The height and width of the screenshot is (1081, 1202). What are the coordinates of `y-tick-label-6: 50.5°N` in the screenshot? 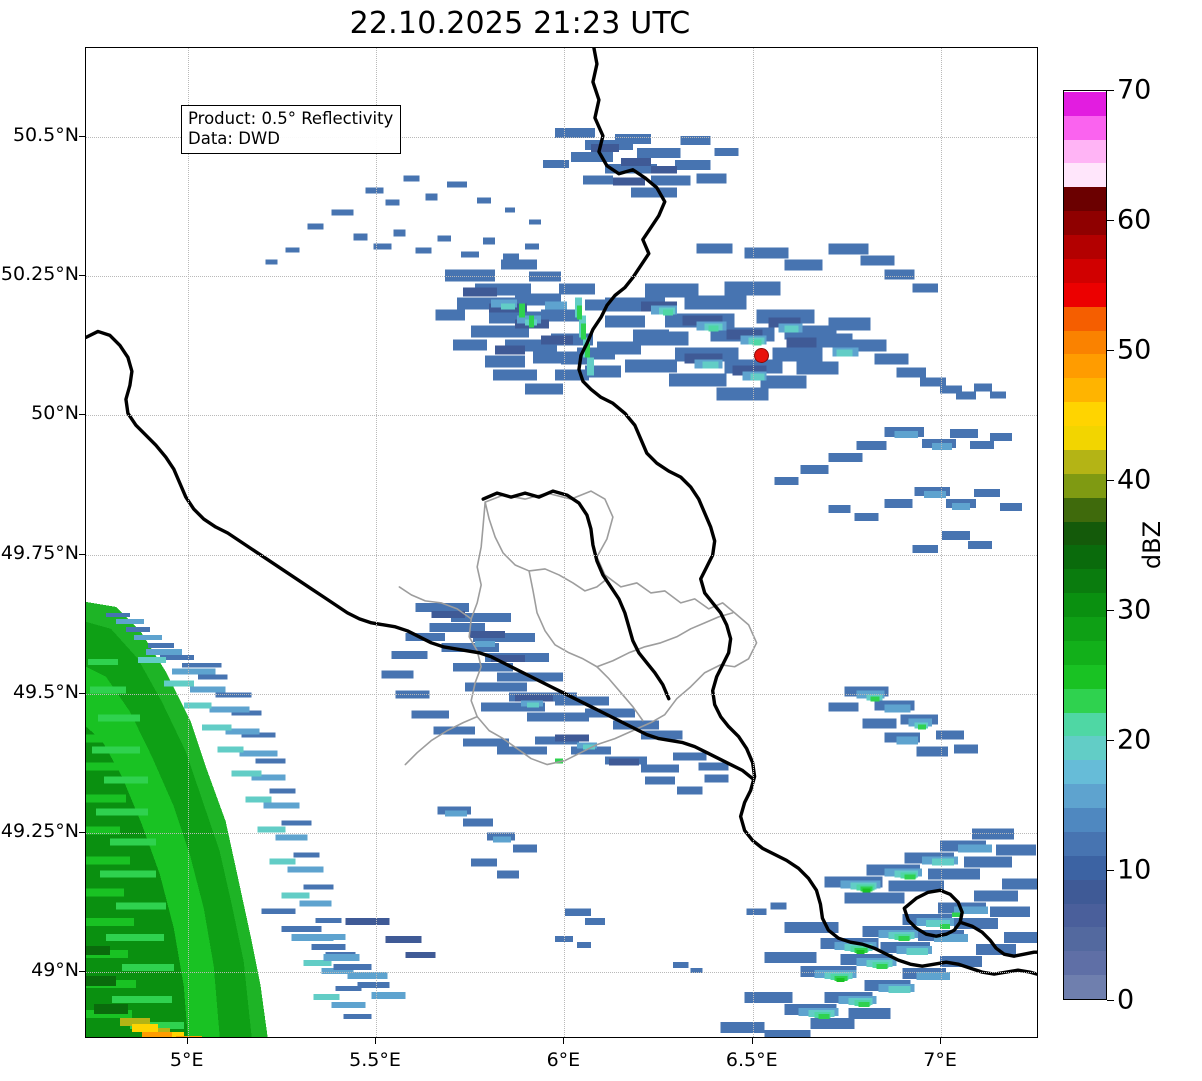 It's located at (45, 135).